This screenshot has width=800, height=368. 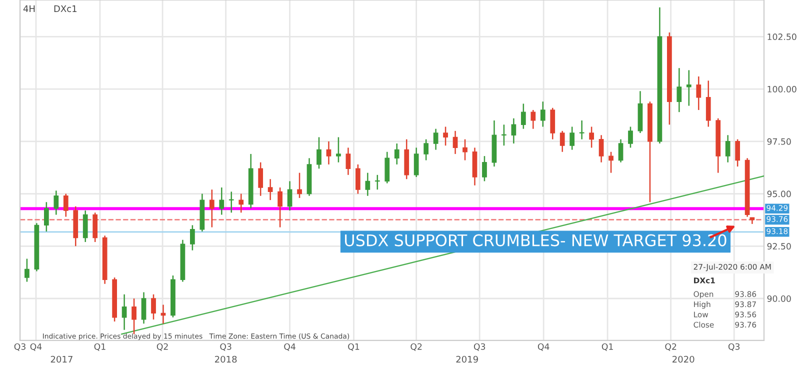 What do you see at coordinates (467, 359) in the screenshot?
I see `x2-tick-label: 2019` at bounding box center [467, 359].